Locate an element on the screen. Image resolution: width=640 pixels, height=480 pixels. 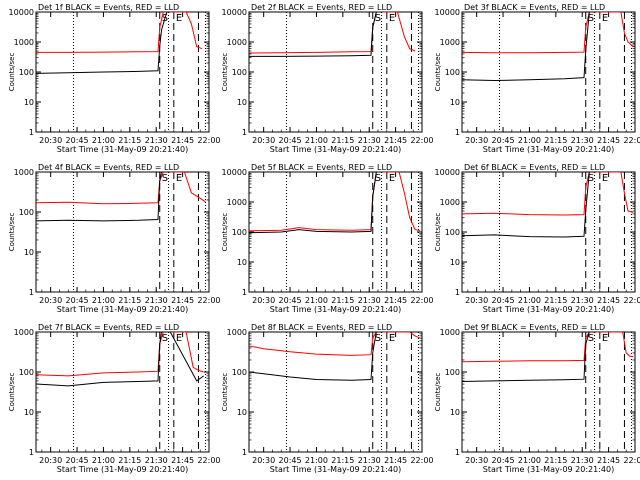
panel-title: Det 5f BLACK = Events, RED = LLD is located at coordinates (321, 167).